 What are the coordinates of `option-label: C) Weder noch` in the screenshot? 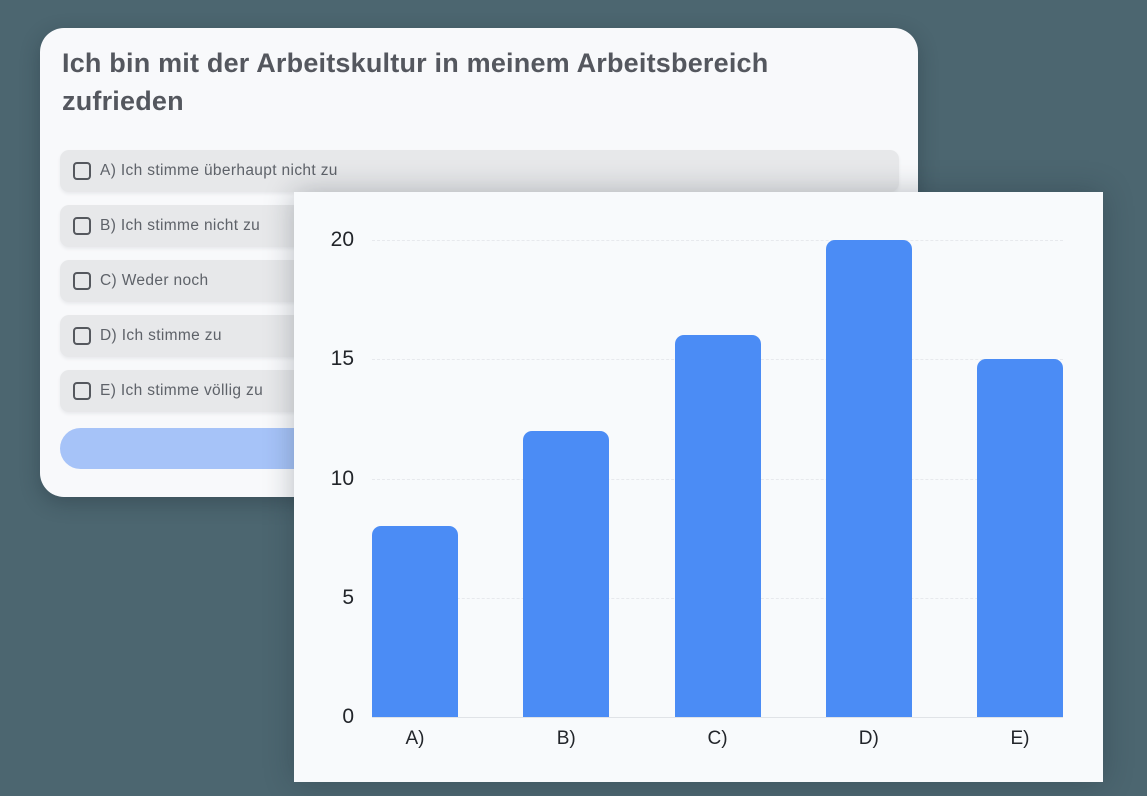 It's located at (154, 280).